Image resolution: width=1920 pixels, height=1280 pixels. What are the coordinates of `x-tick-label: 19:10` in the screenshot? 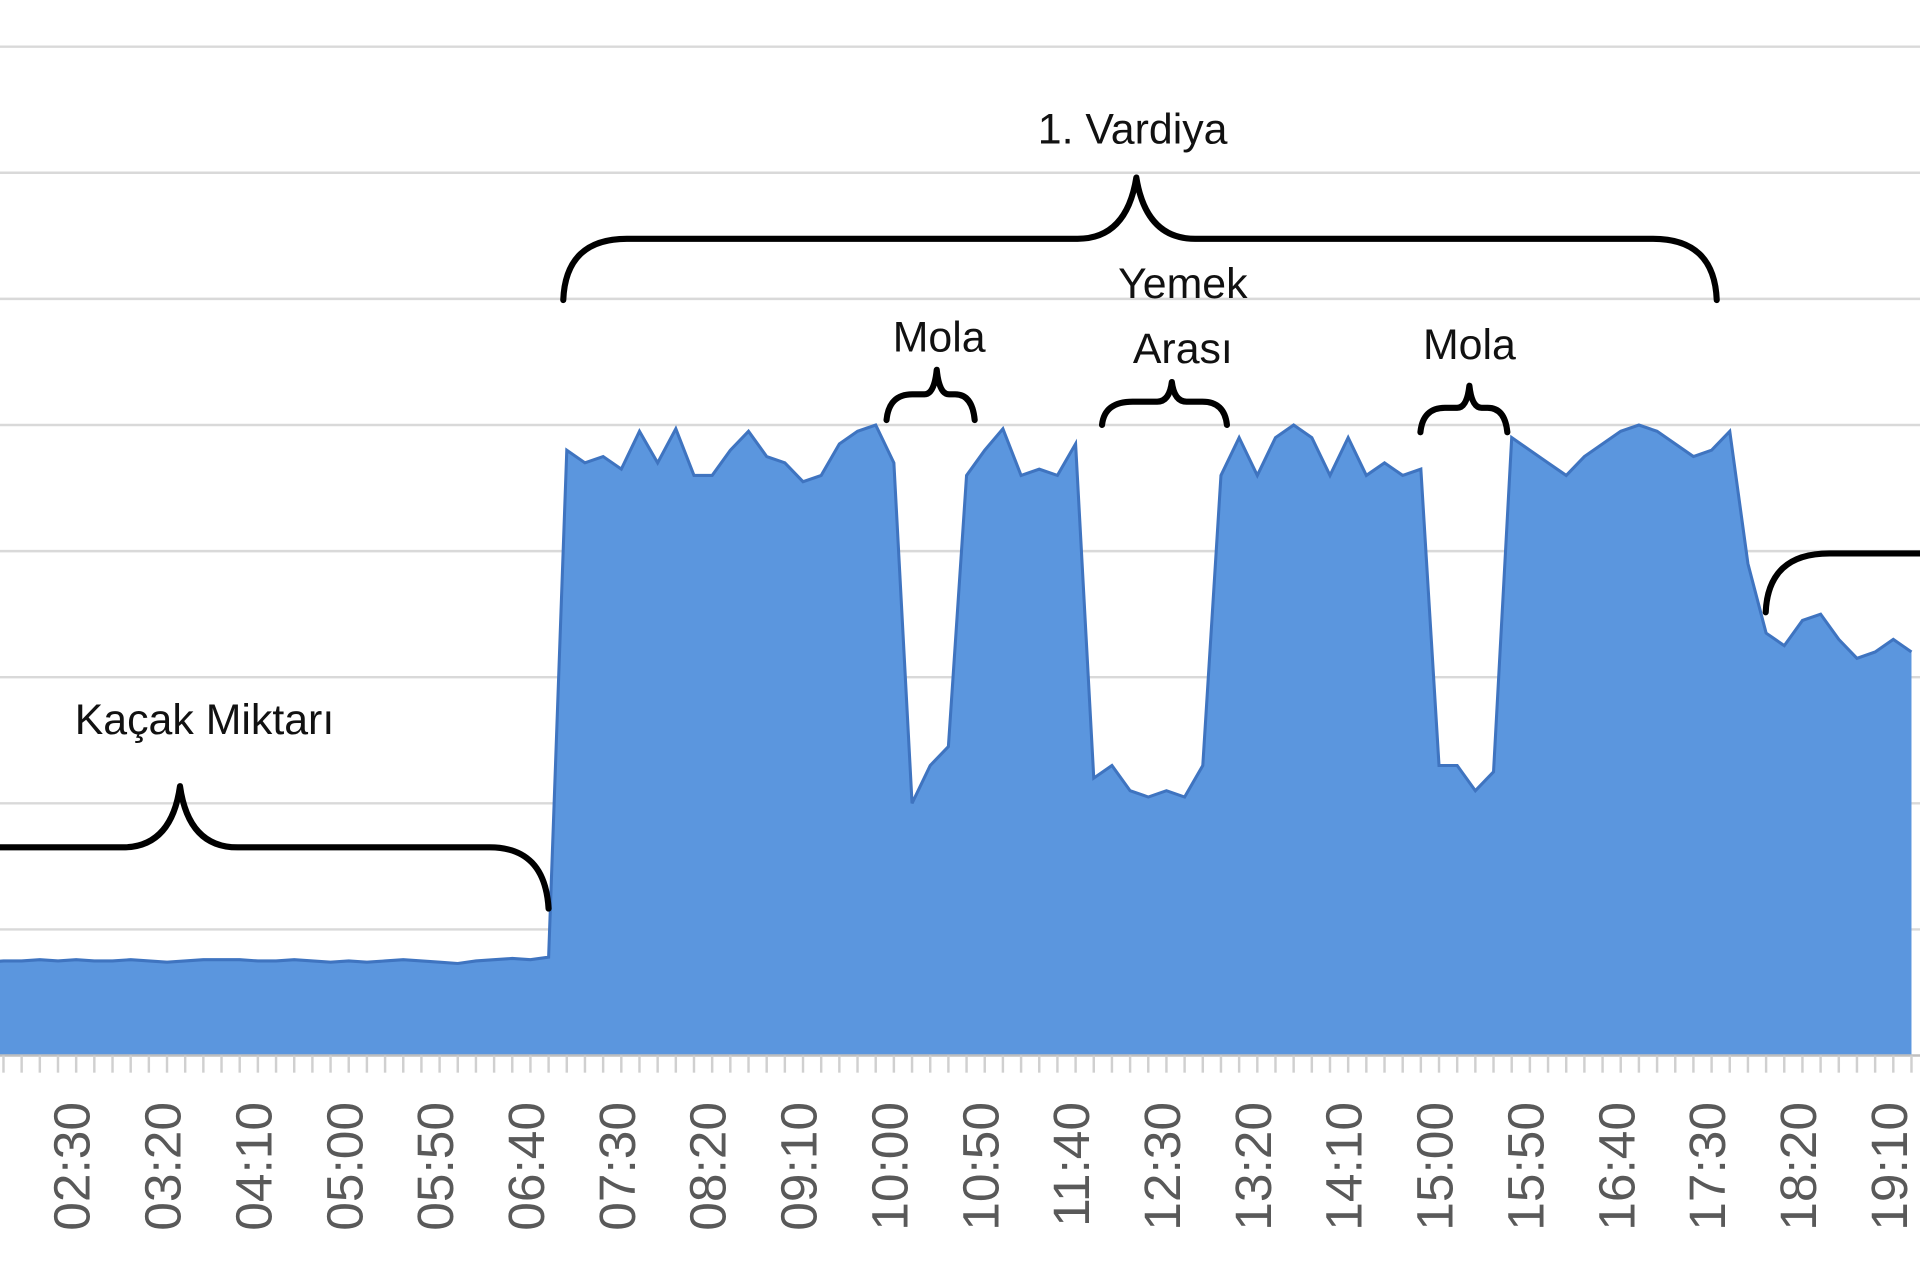 It's located at (1889, 1166).